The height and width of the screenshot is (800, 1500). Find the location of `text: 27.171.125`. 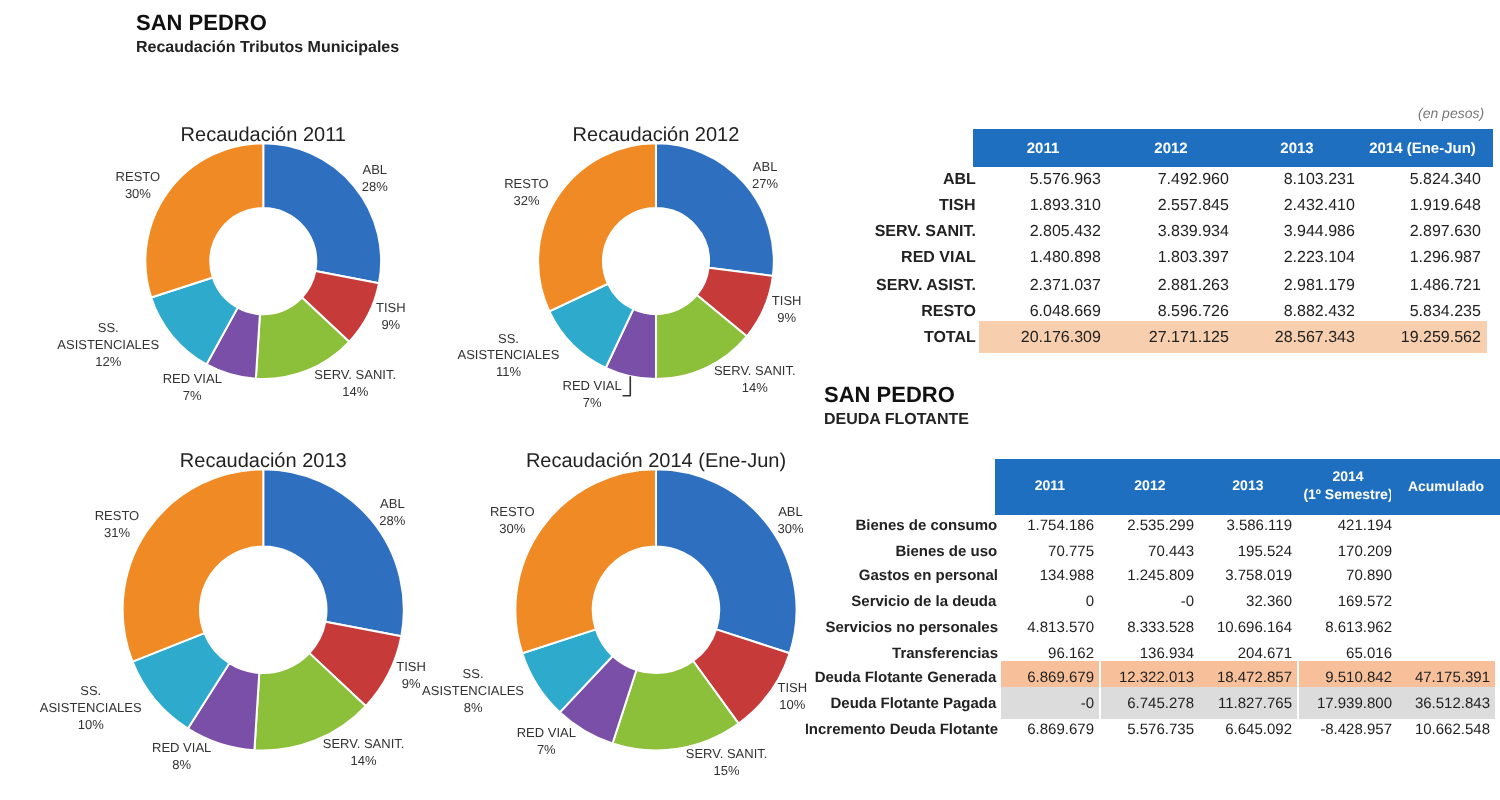

text: 27.171.125 is located at coordinates (1188, 337).